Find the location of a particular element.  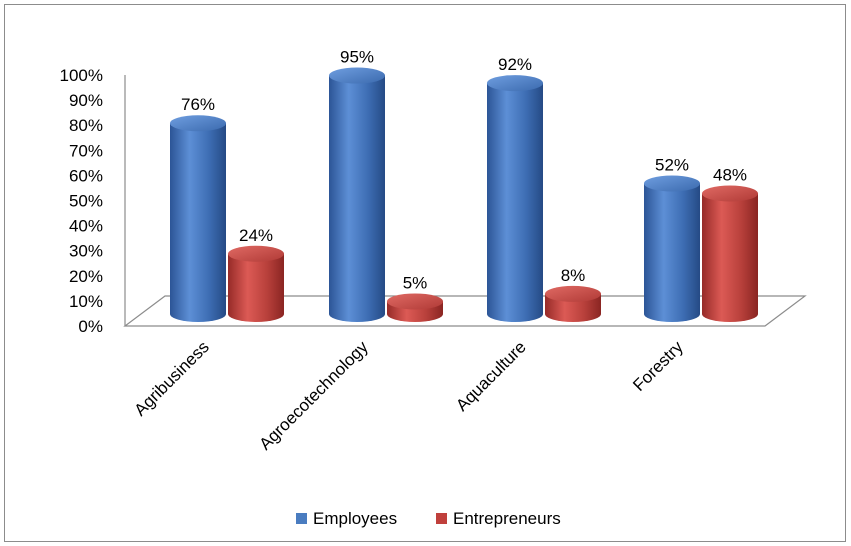

data-label: 95% is located at coordinates (357, 57).